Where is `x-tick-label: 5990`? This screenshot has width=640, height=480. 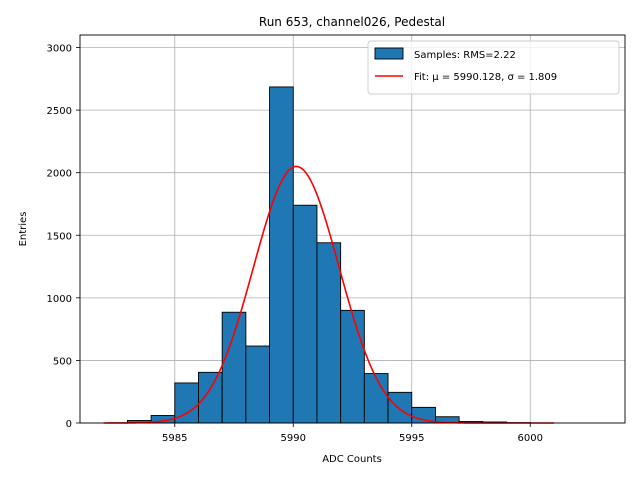 x-tick-label: 5990 is located at coordinates (293, 438).